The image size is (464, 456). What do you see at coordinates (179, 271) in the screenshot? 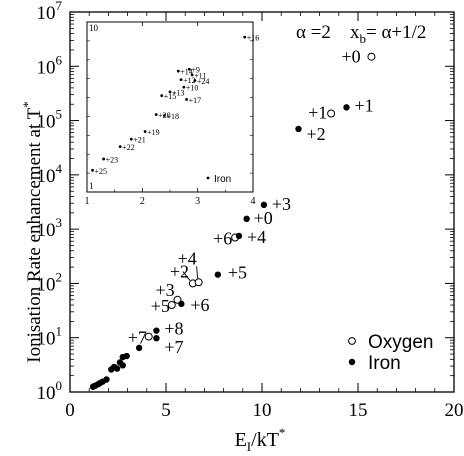
I see `oxygen-point-label: +2` at bounding box center [179, 271].